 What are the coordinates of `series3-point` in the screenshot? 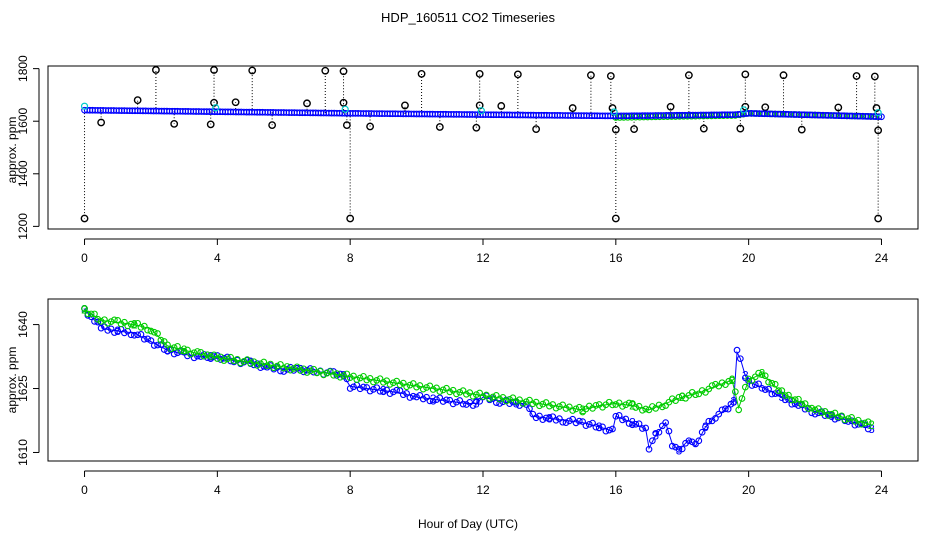 It's located at (879, 117).